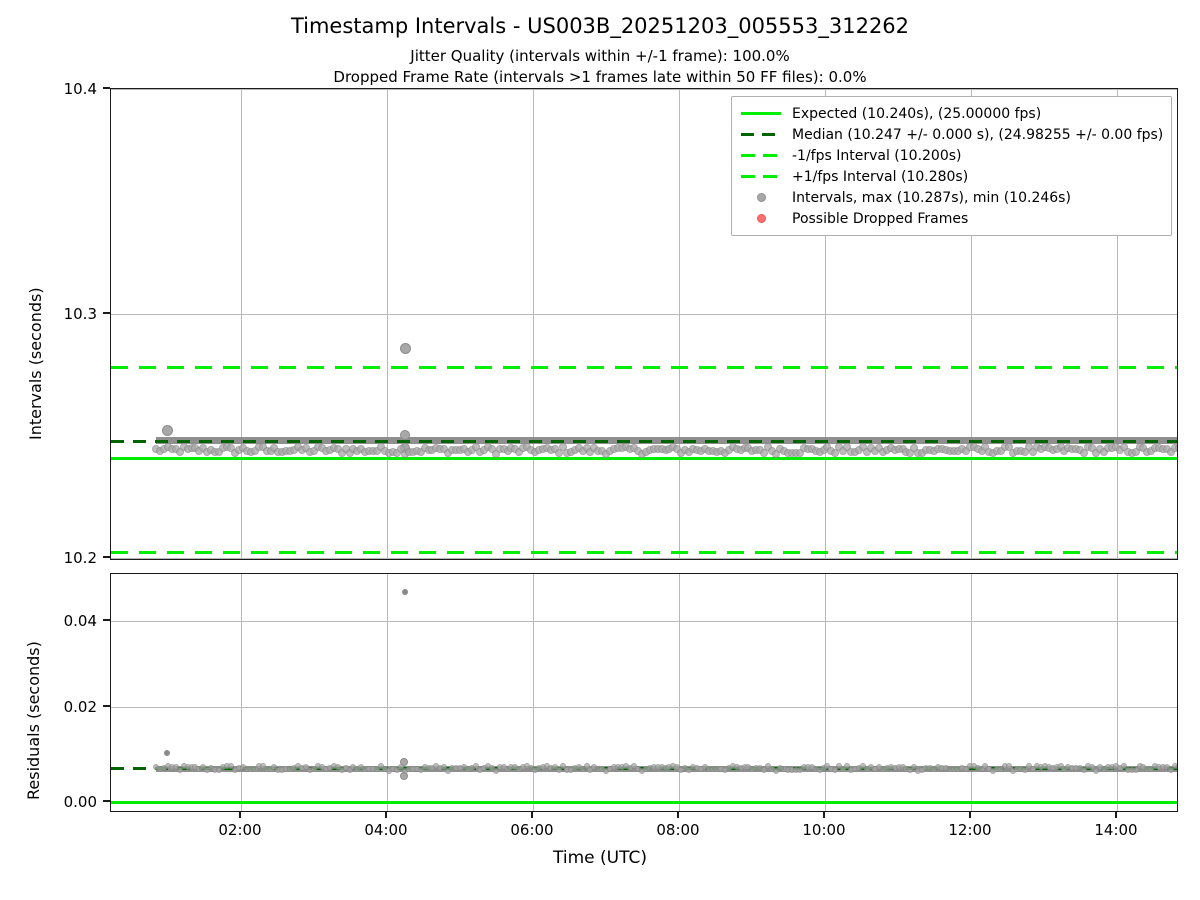 Image resolution: width=1200 pixels, height=900 pixels. Describe the element at coordinates (931, 197) in the screenshot. I see `legend-label-intervals: Intervals, max (10.287s), min (10.246s)` at that location.